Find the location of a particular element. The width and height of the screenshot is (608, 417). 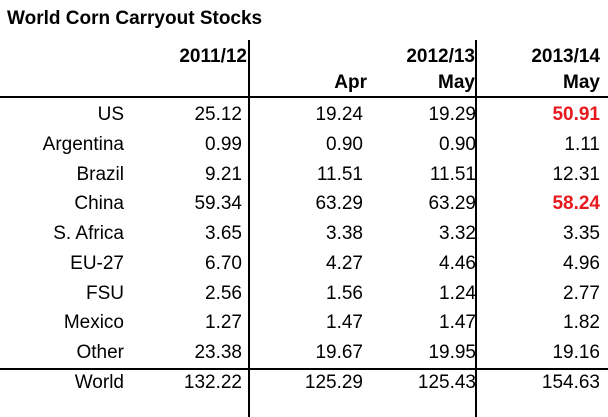

value-cell: 1.82 is located at coordinates (581, 322).